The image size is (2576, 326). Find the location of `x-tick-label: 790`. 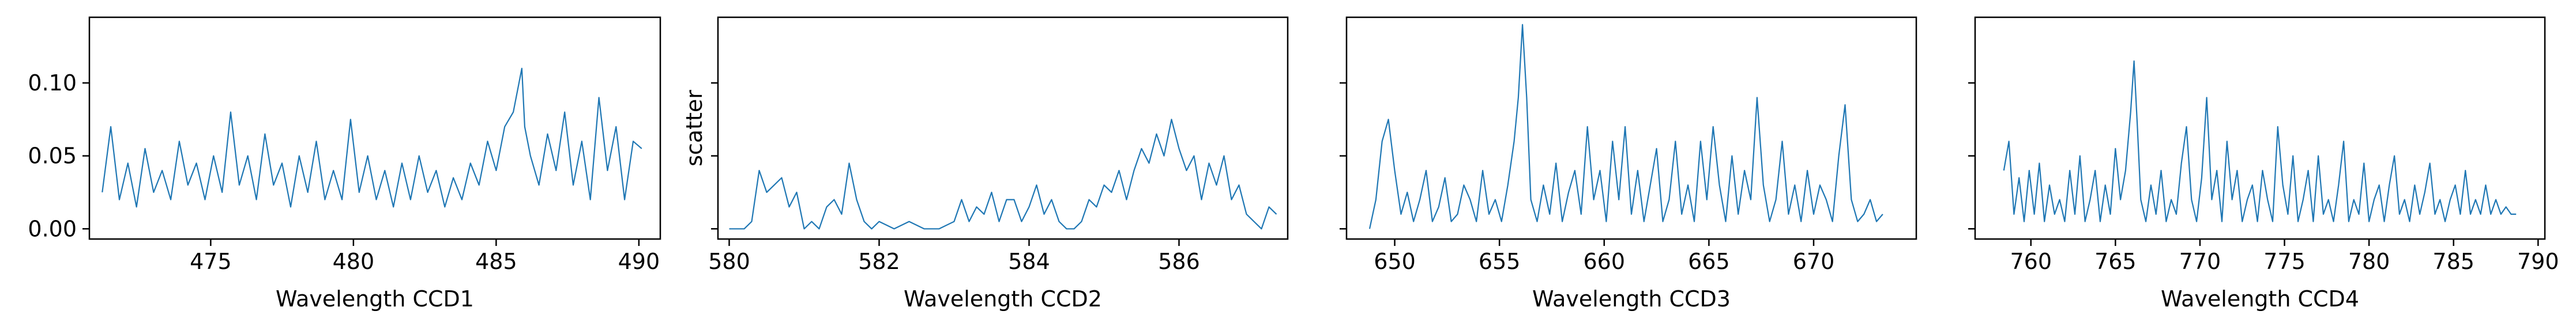

x-tick-label: 790 is located at coordinates (2538, 261).